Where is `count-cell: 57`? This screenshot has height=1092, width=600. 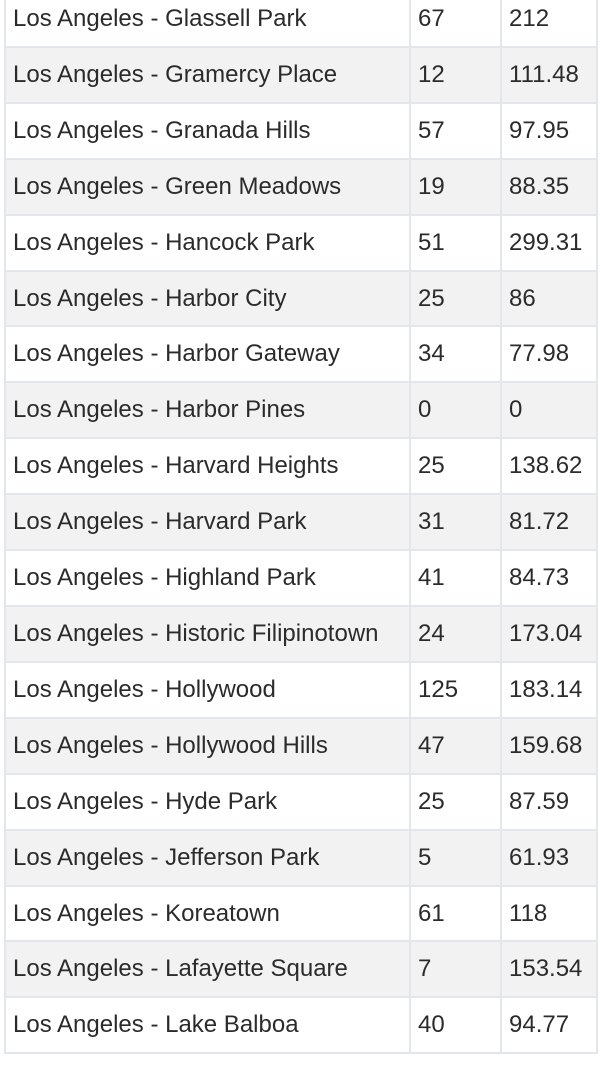 count-cell: 57 is located at coordinates (455, 130).